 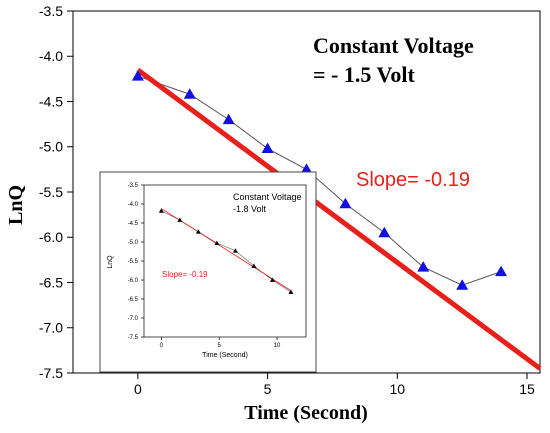 I want to click on main-y-ticks: -3.5 -4.0 -4.5 -5.0 -5.5 -6.0 -6.5 -7.0 -7.5, so click(x=56, y=192).